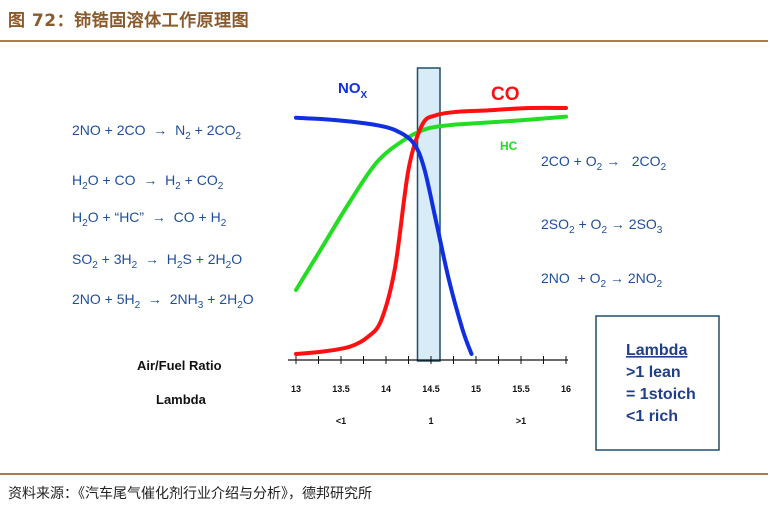 The image size is (778, 515). What do you see at coordinates (190, 494) in the screenshot?
I see `source-note: 资料来源：《汽车尾气催化剂行业介绍与分析》，德邦研究所` at bounding box center [190, 494].